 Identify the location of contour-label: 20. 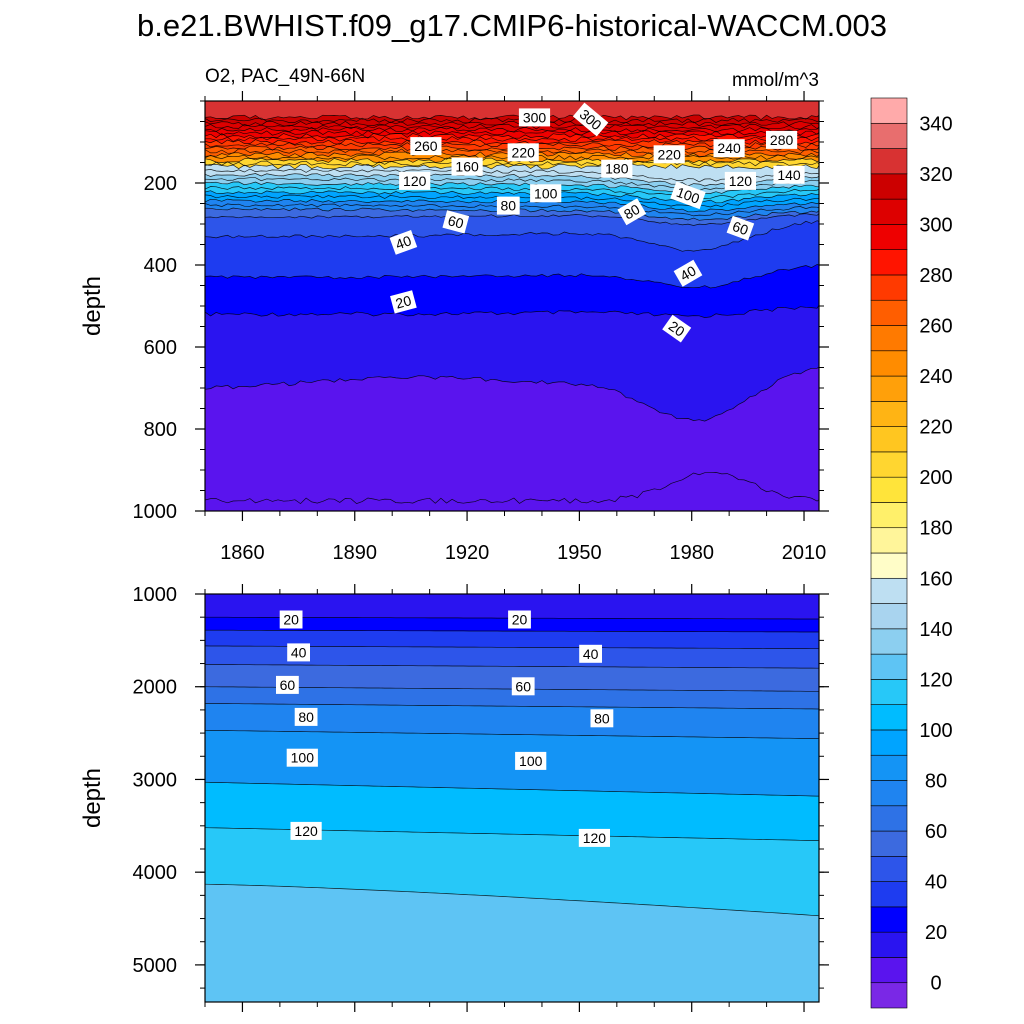
(403, 302).